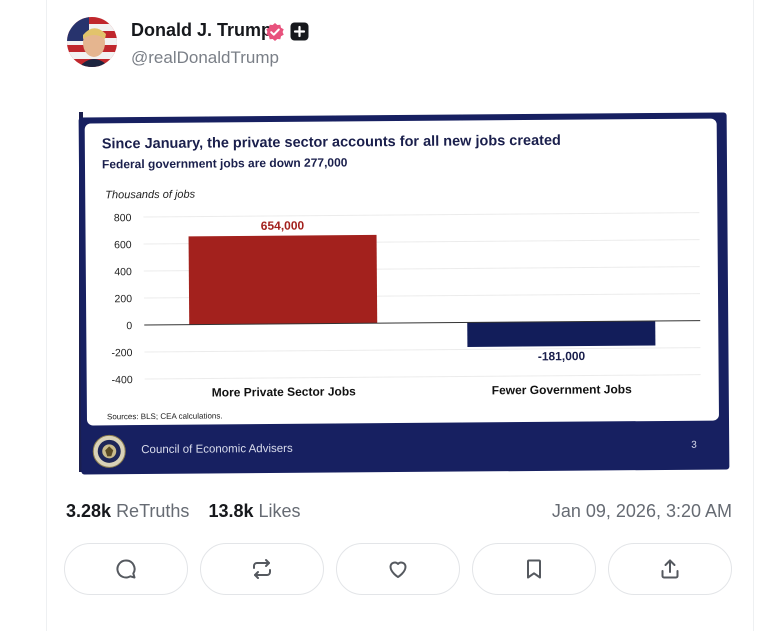  Describe the element at coordinates (205, 57) in the screenshot. I see `author-handle: @realDonaldTrump` at that location.